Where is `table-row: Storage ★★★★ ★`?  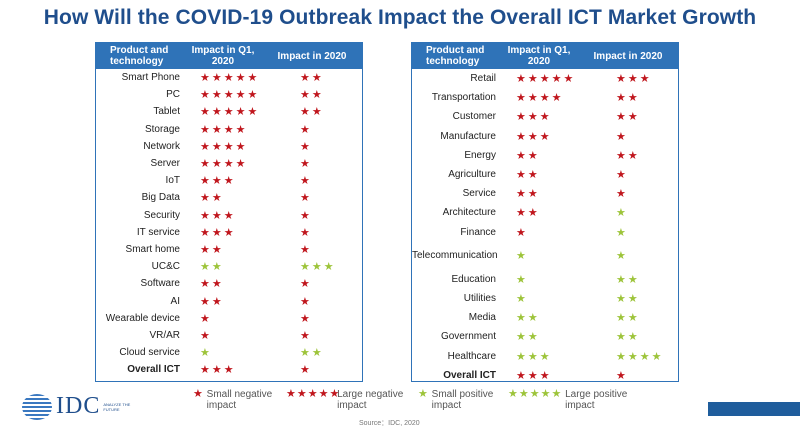
table-row: Storage ★★★★ ★ is located at coordinates (229, 129).